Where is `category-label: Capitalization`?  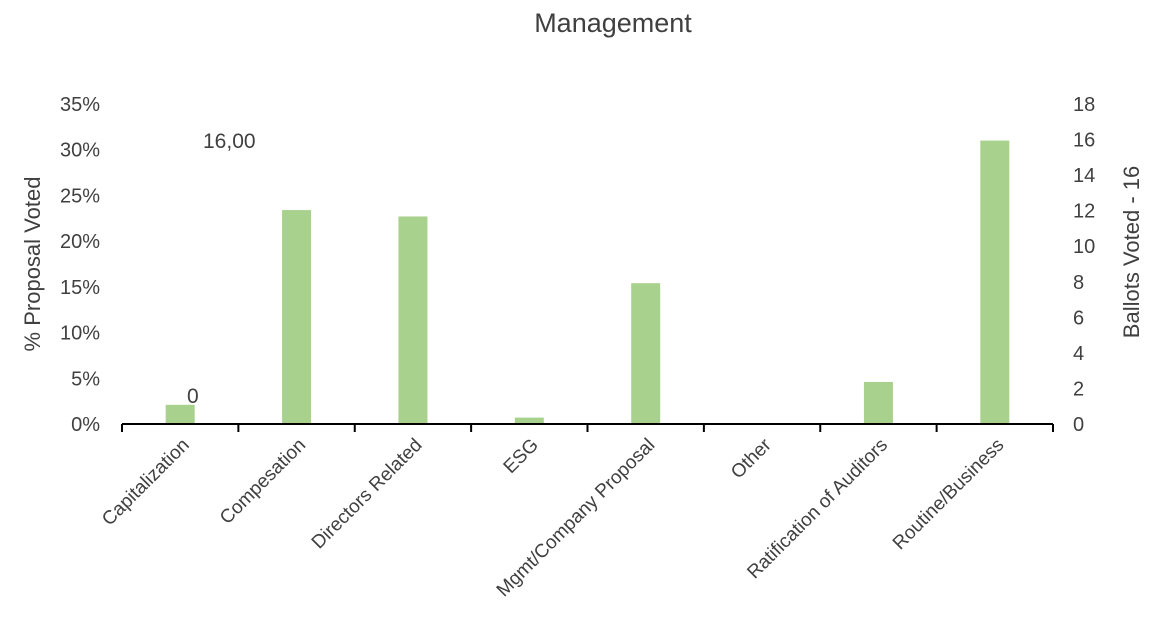 category-label: Capitalization is located at coordinates (146, 483).